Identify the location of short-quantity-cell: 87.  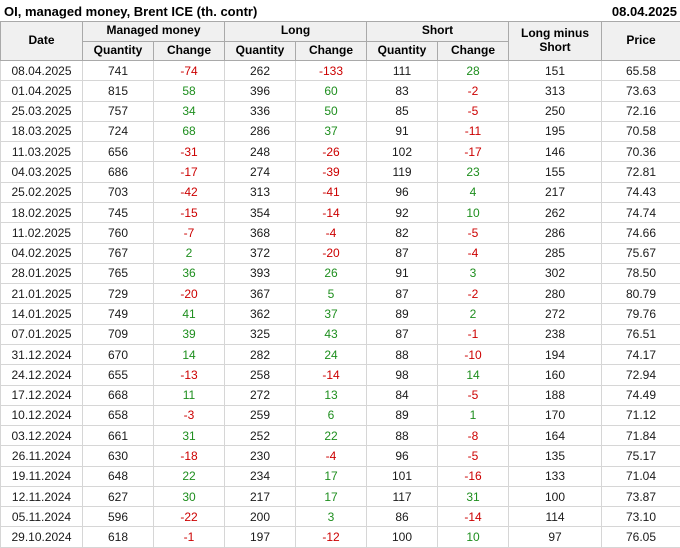
(402, 294).